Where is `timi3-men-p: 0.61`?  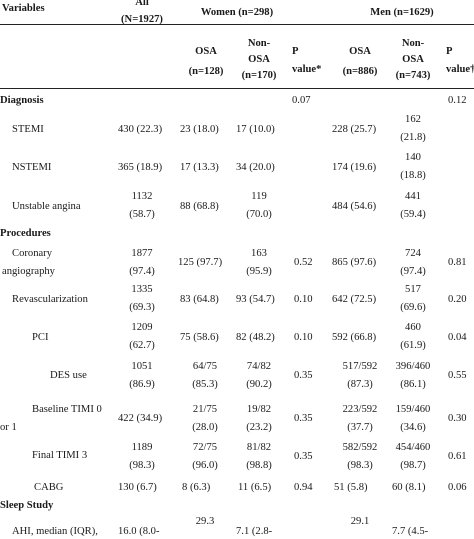 timi3-men-p: 0.61 is located at coordinates (457, 456).